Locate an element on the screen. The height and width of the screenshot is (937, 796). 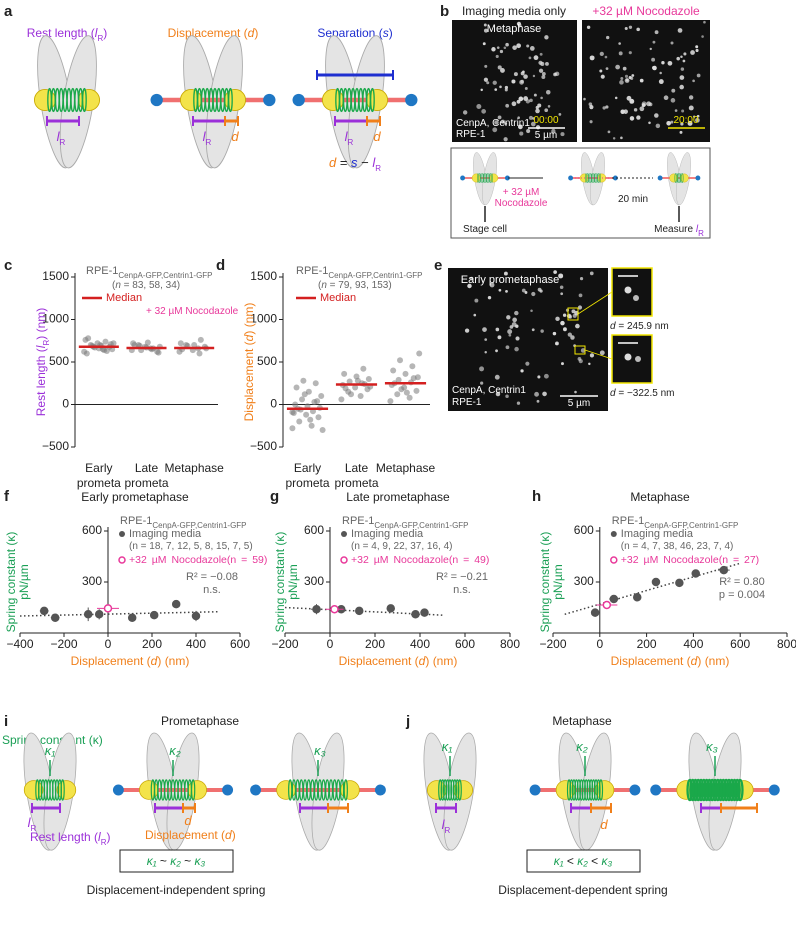
x-tick-label-part: 800 is located at coordinates (786, 644).